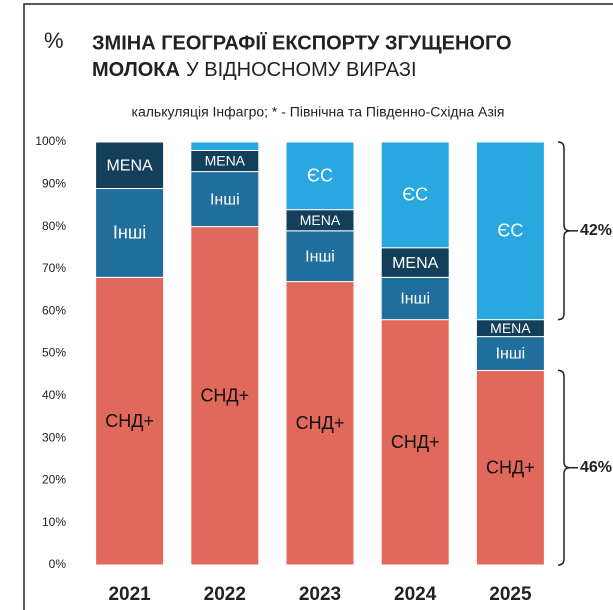  Describe the element at coordinates (415, 594) in the screenshot. I see `x-tick-label: 2024` at that location.